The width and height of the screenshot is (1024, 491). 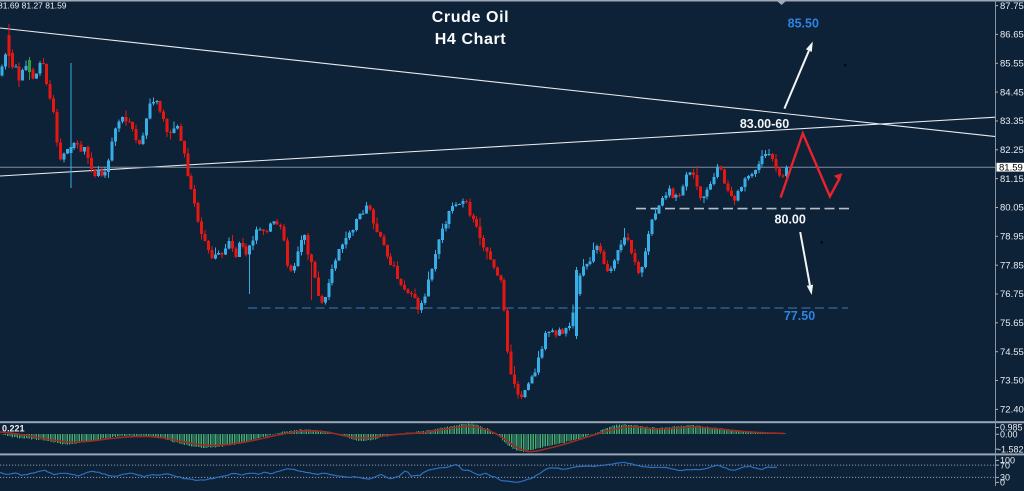 I want to click on svg-text: 80.00, so click(x=790, y=219).